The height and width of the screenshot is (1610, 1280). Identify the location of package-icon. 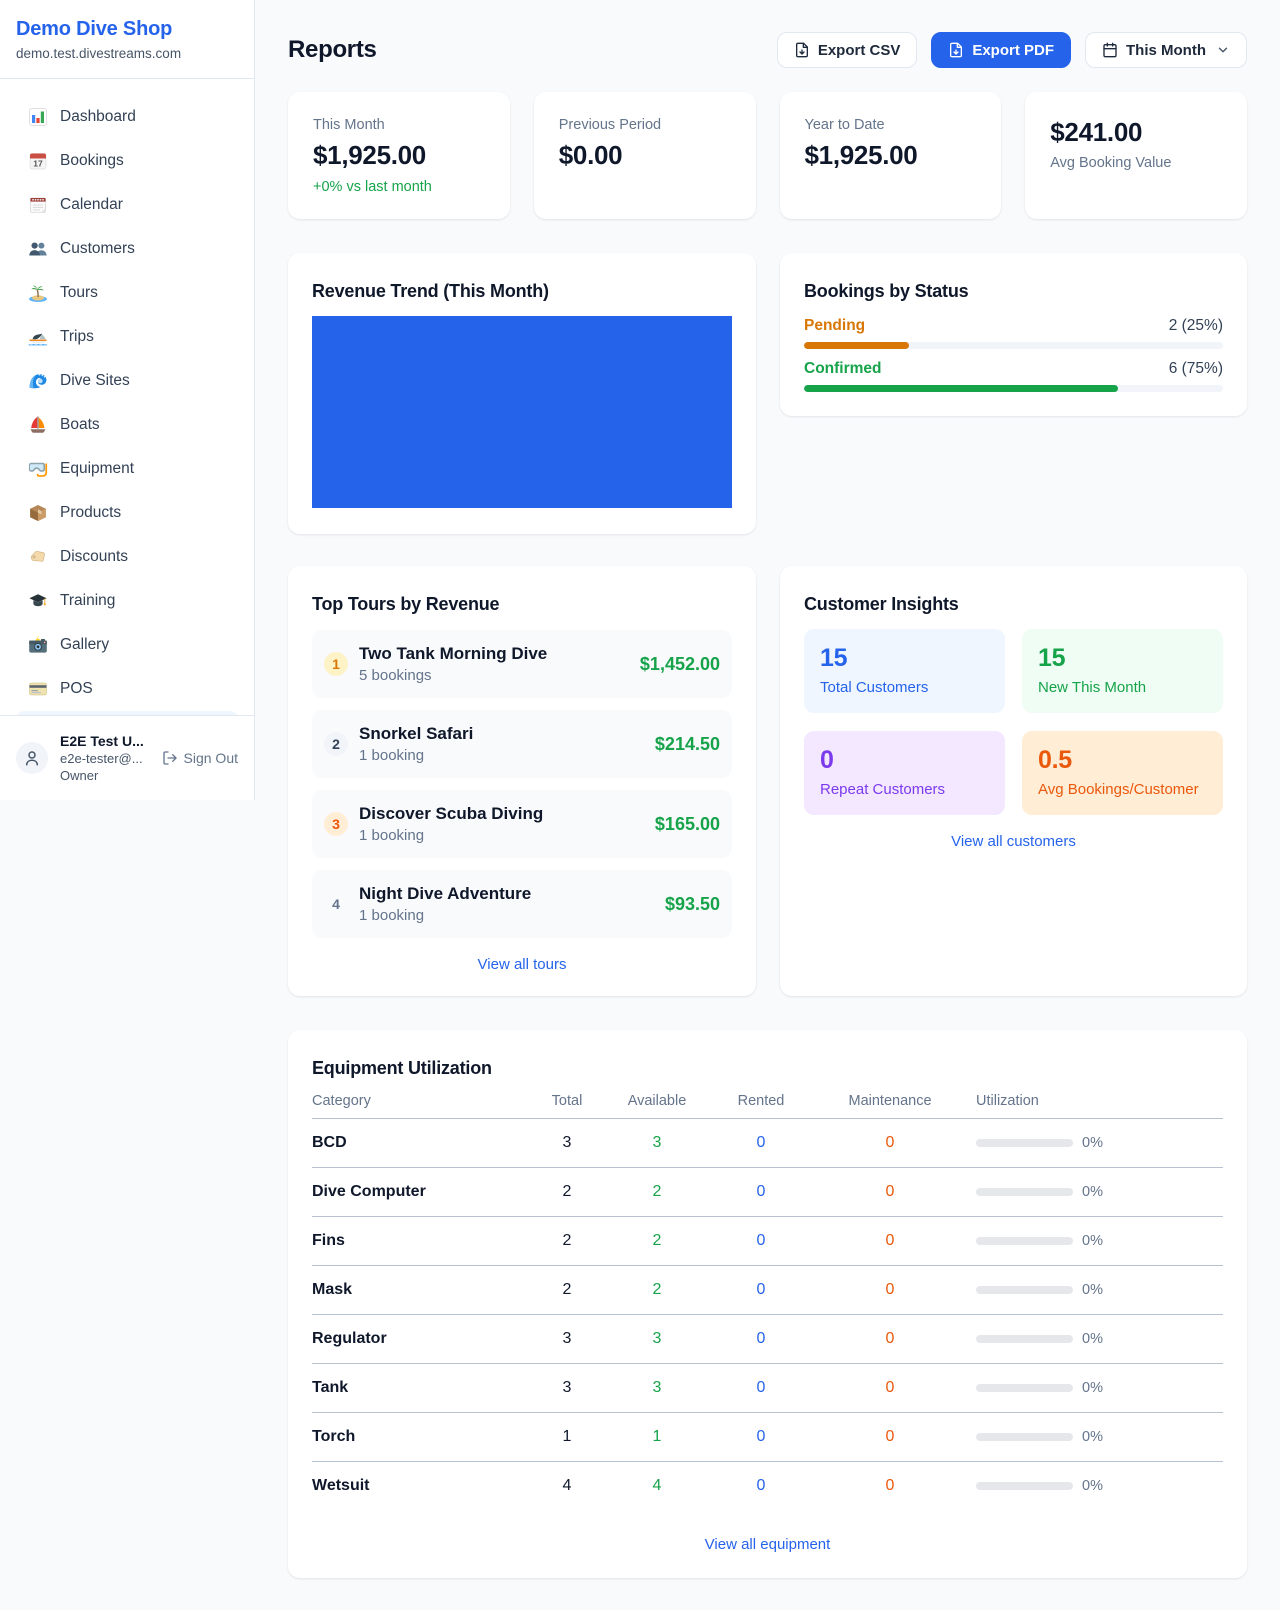
(38, 513).